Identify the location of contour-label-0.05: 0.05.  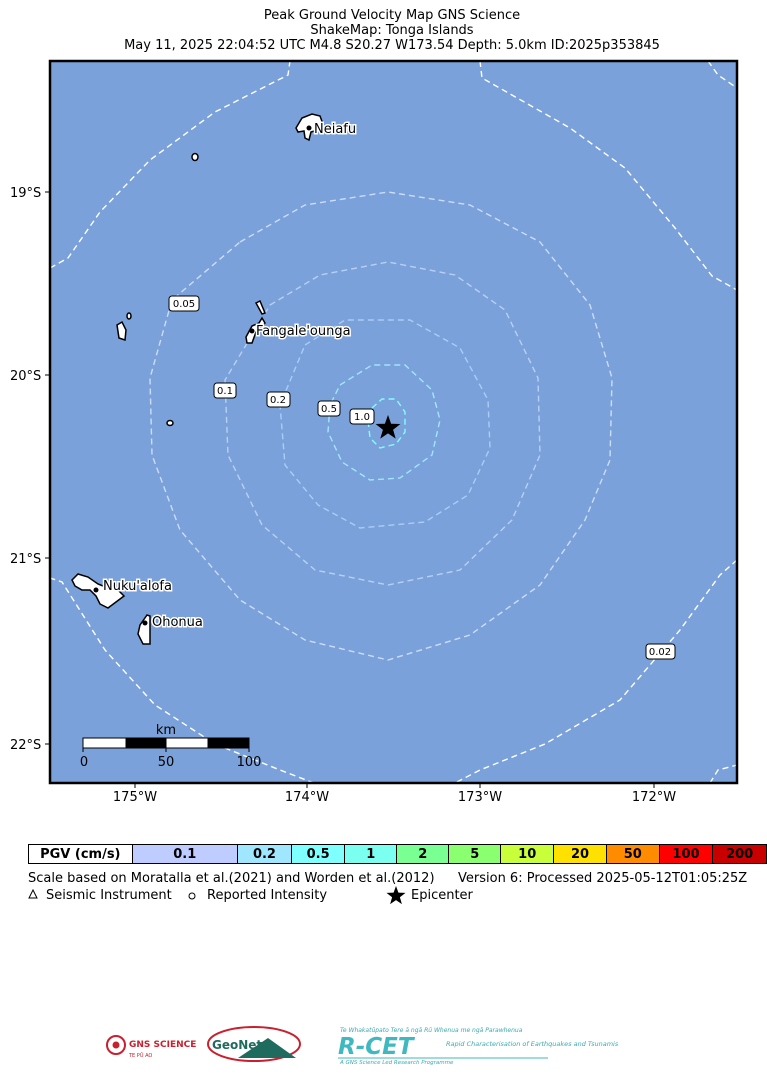
(184, 303).